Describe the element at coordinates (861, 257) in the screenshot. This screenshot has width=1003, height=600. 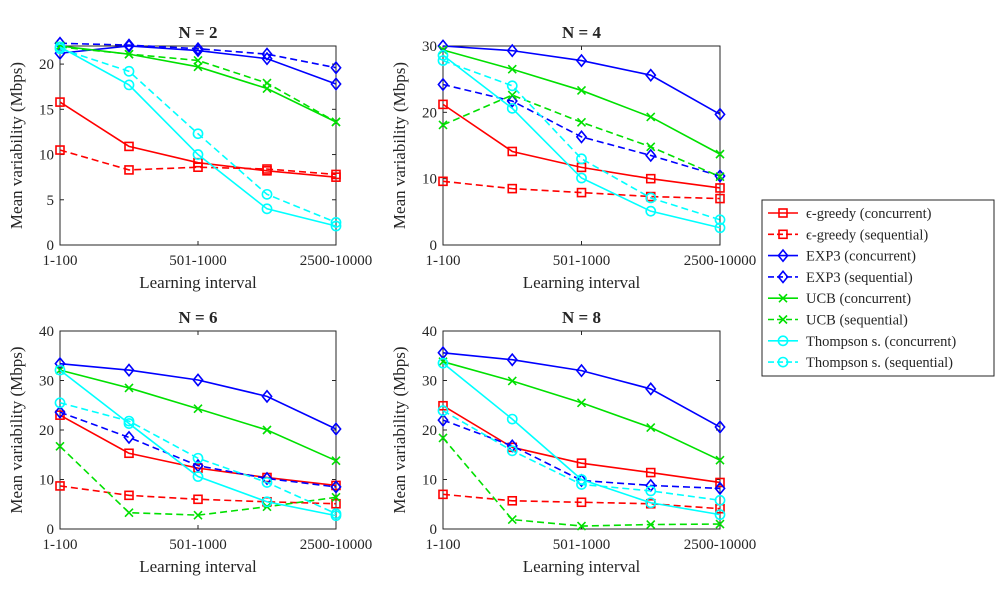
I see `legend-label: EXP3 (concurrent)` at that location.